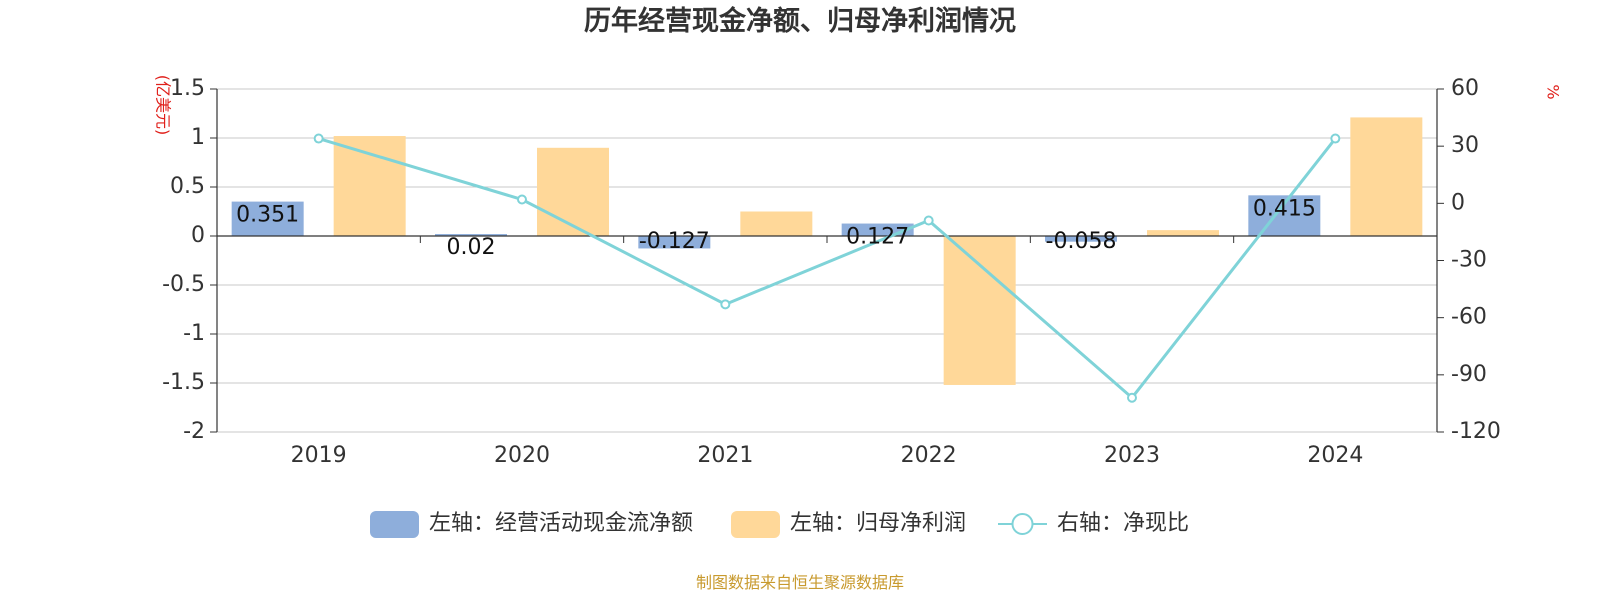 Image resolution: width=1600 pixels, height=600 pixels. I want to click on legend-label: 左轴：经营活动现金流净额, so click(561, 523).